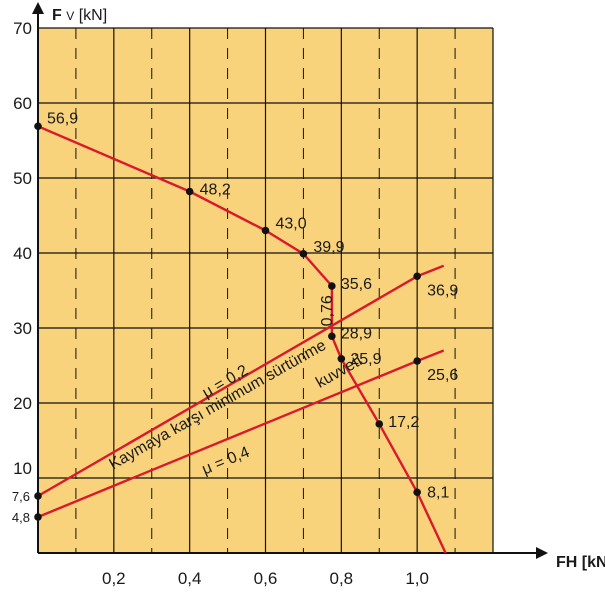 The image size is (605, 594). What do you see at coordinates (21, 517) in the screenshot?
I see `y-tick-label-small: 4,8` at bounding box center [21, 517].